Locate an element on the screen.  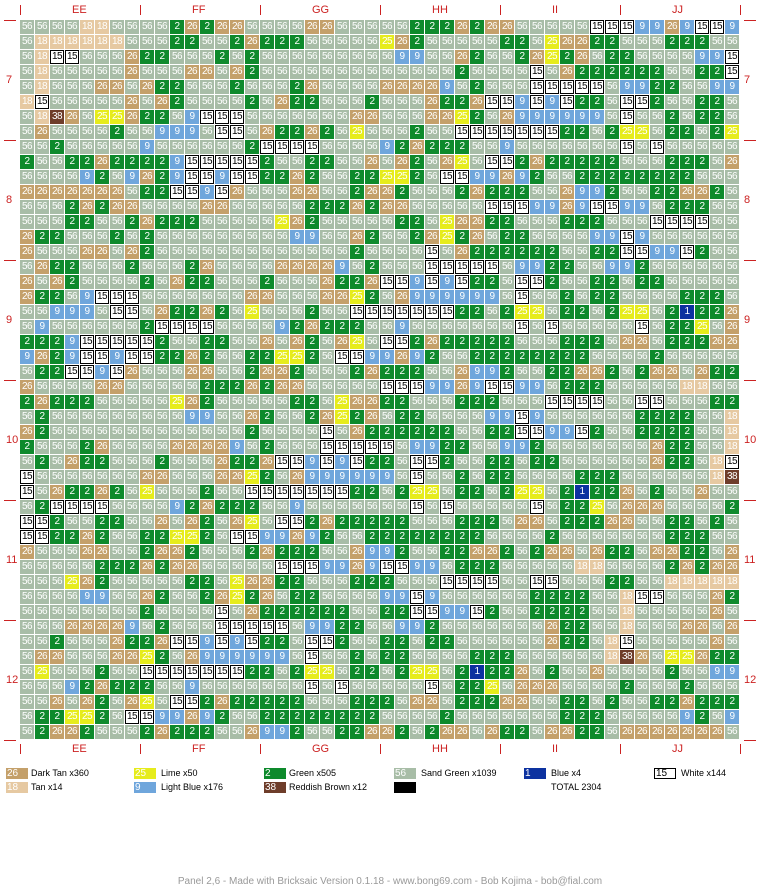
column-label-hh: HH is located at coordinates (440, 10).